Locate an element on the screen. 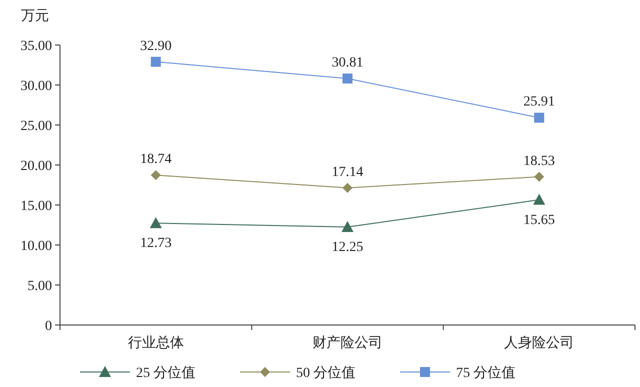 Image resolution: width=640 pixels, height=387 pixels. y-tick-label: 0 is located at coordinates (48, 326).